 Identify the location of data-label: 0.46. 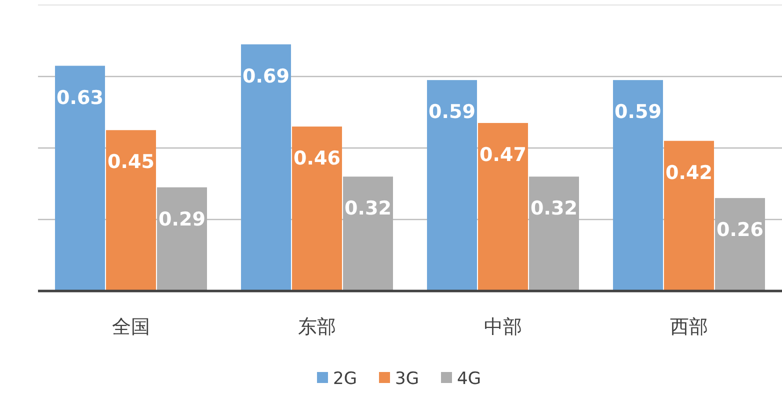
(317, 159).